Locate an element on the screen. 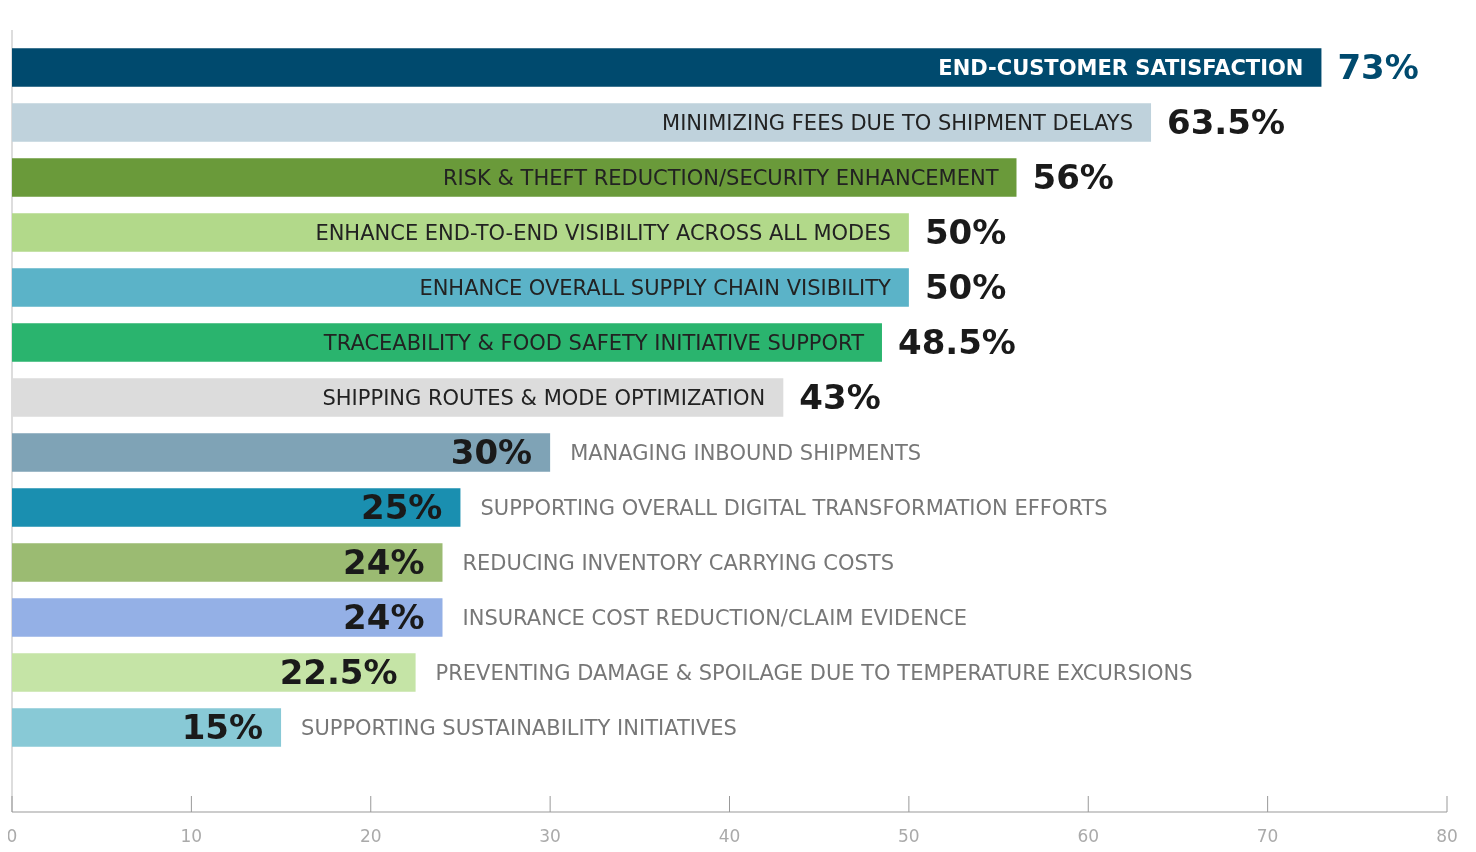  data-label: 63.5% is located at coordinates (1226, 122).